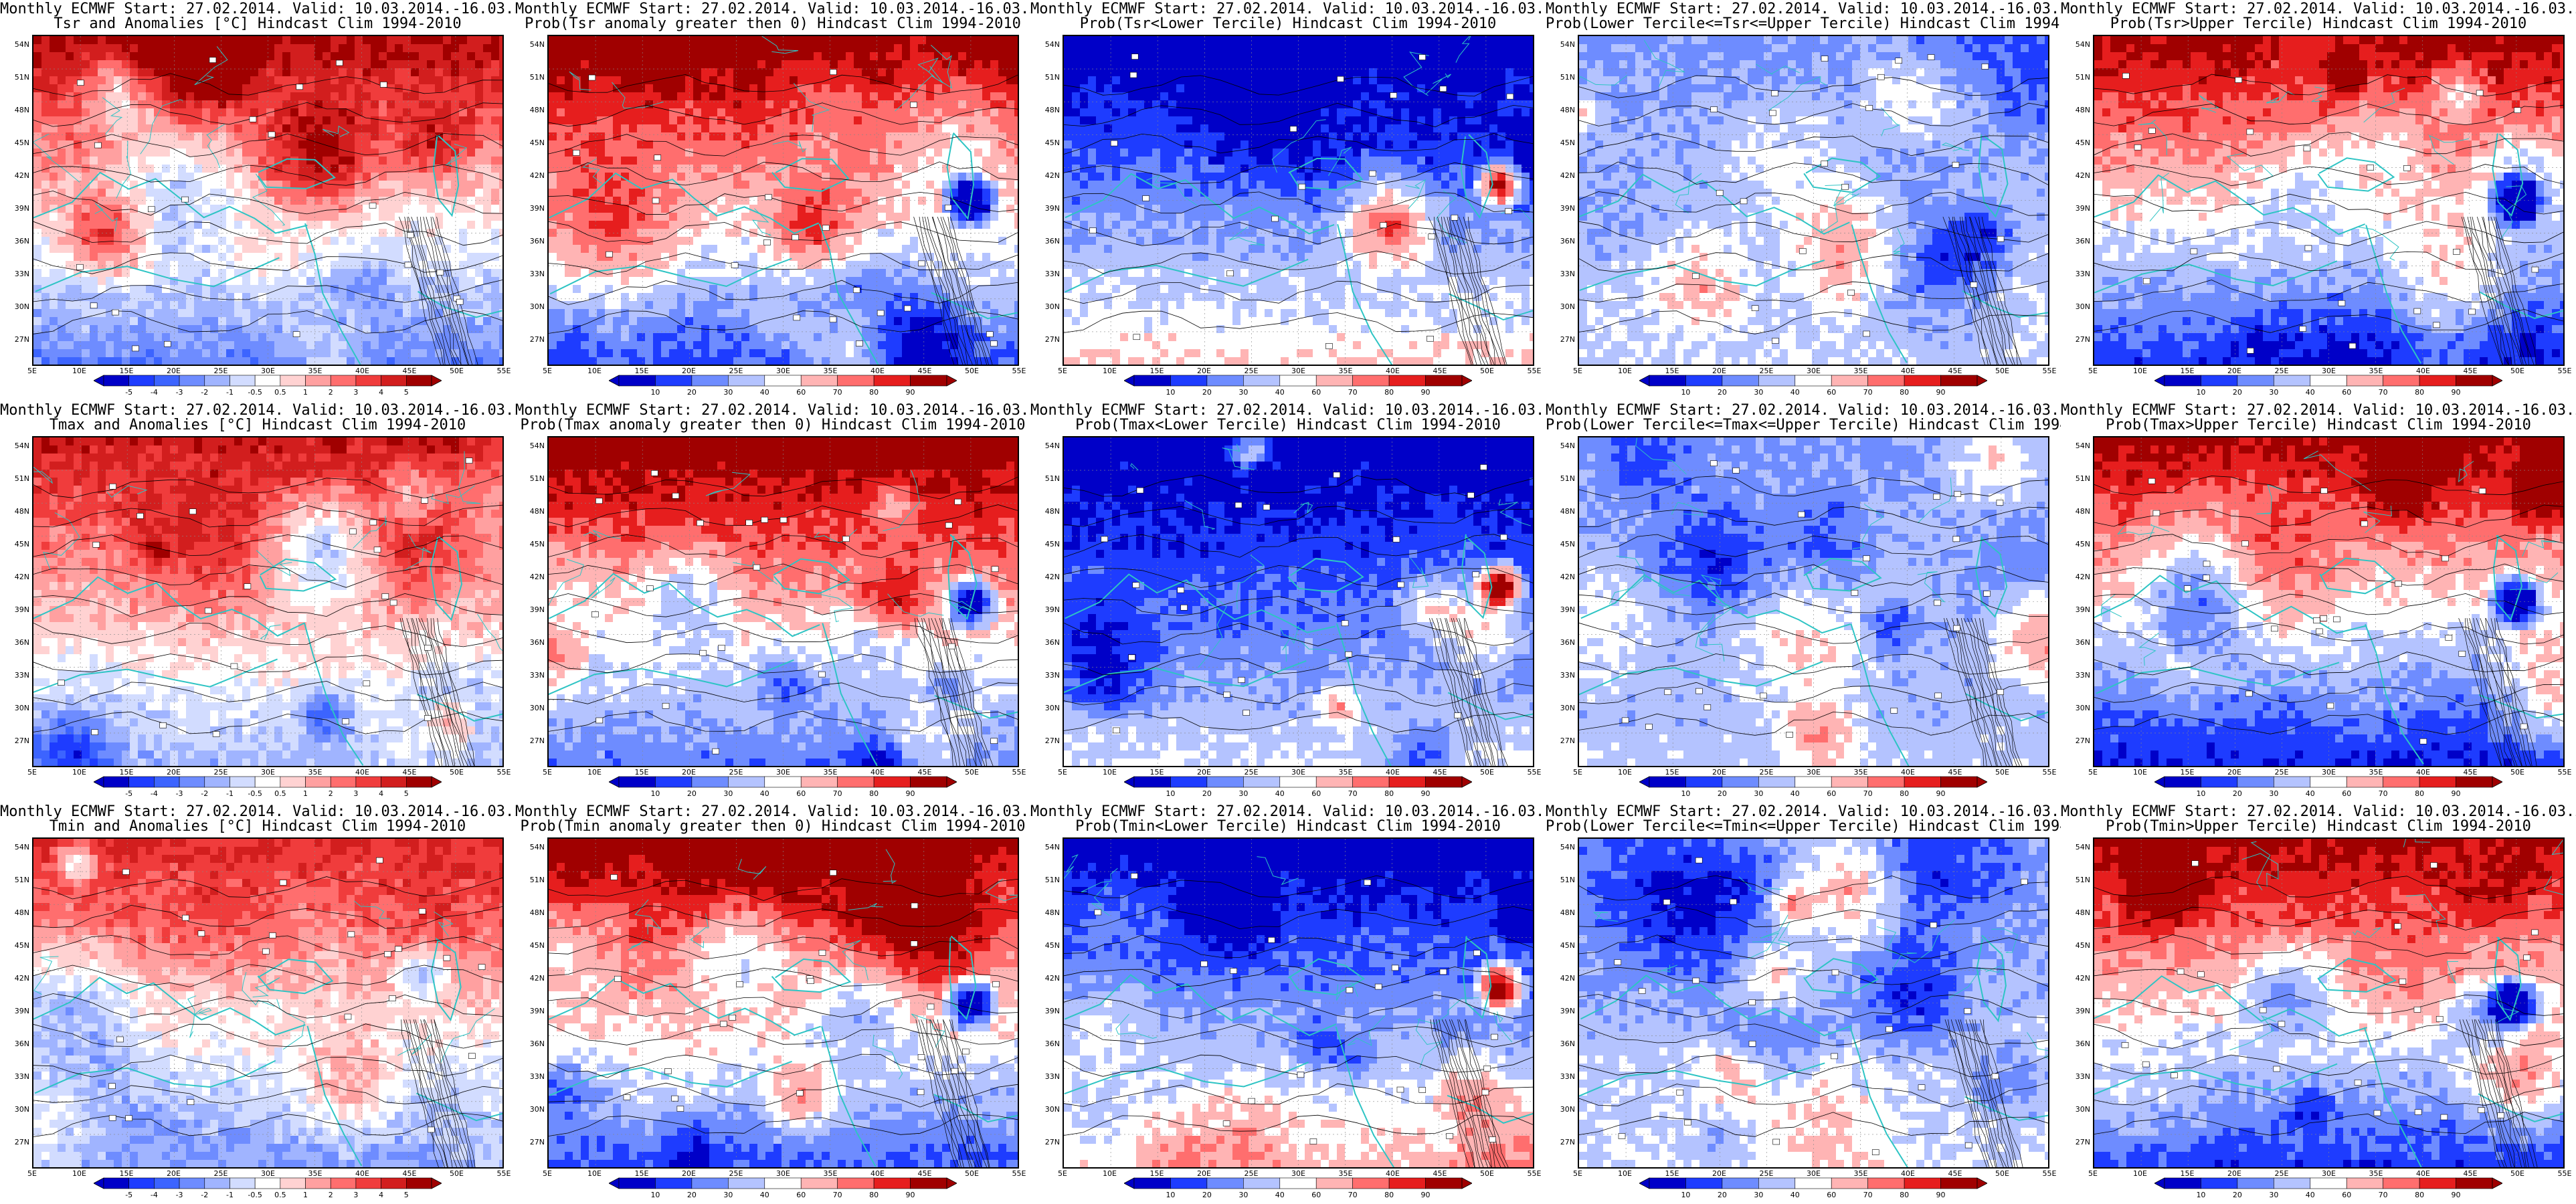  What do you see at coordinates (1353, 392) in the screenshot?
I see `colorbar-tick-label: 70` at bounding box center [1353, 392].